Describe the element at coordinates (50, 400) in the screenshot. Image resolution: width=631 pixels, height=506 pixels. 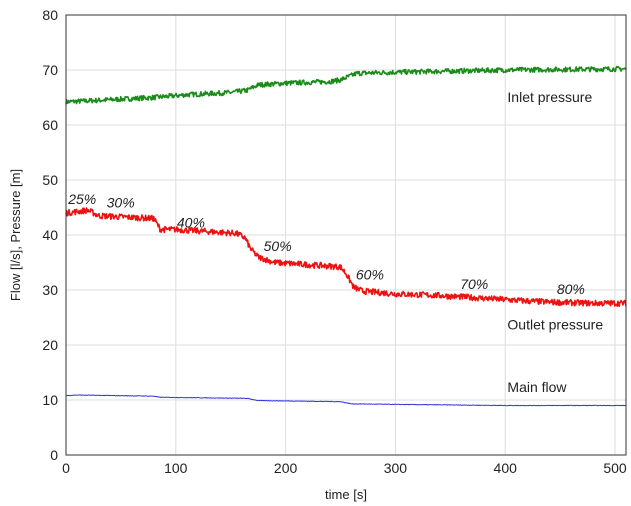
I see `y-tick-label: 10` at that location.